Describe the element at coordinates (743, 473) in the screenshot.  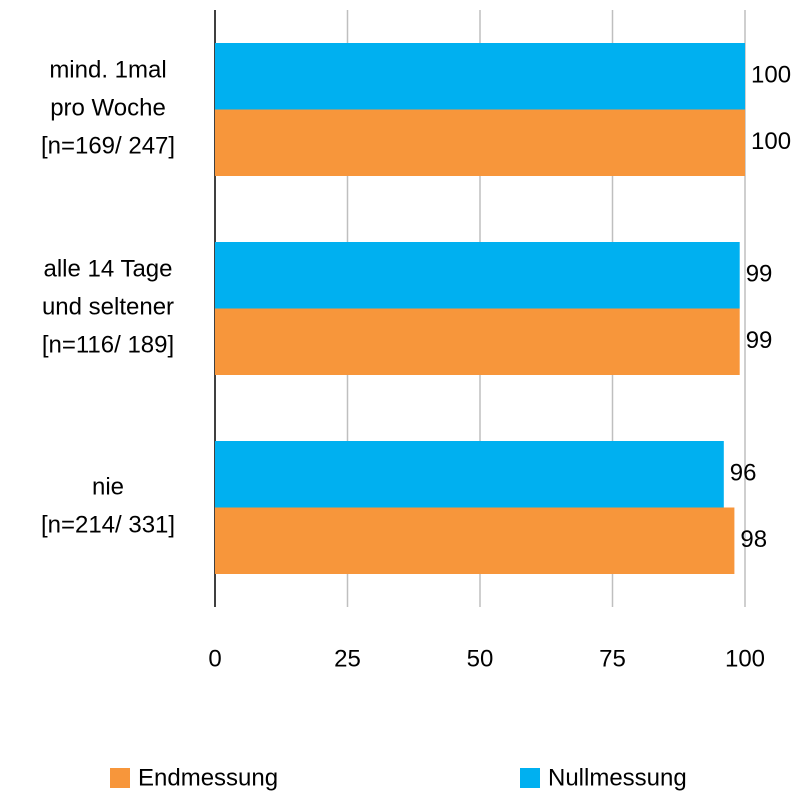
I see `data-label: 96` at that location.